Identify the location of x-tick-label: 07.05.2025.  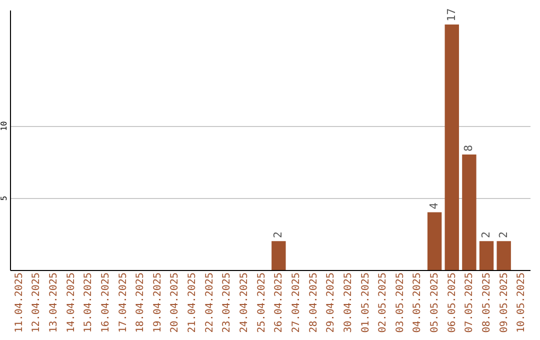
(470, 302).